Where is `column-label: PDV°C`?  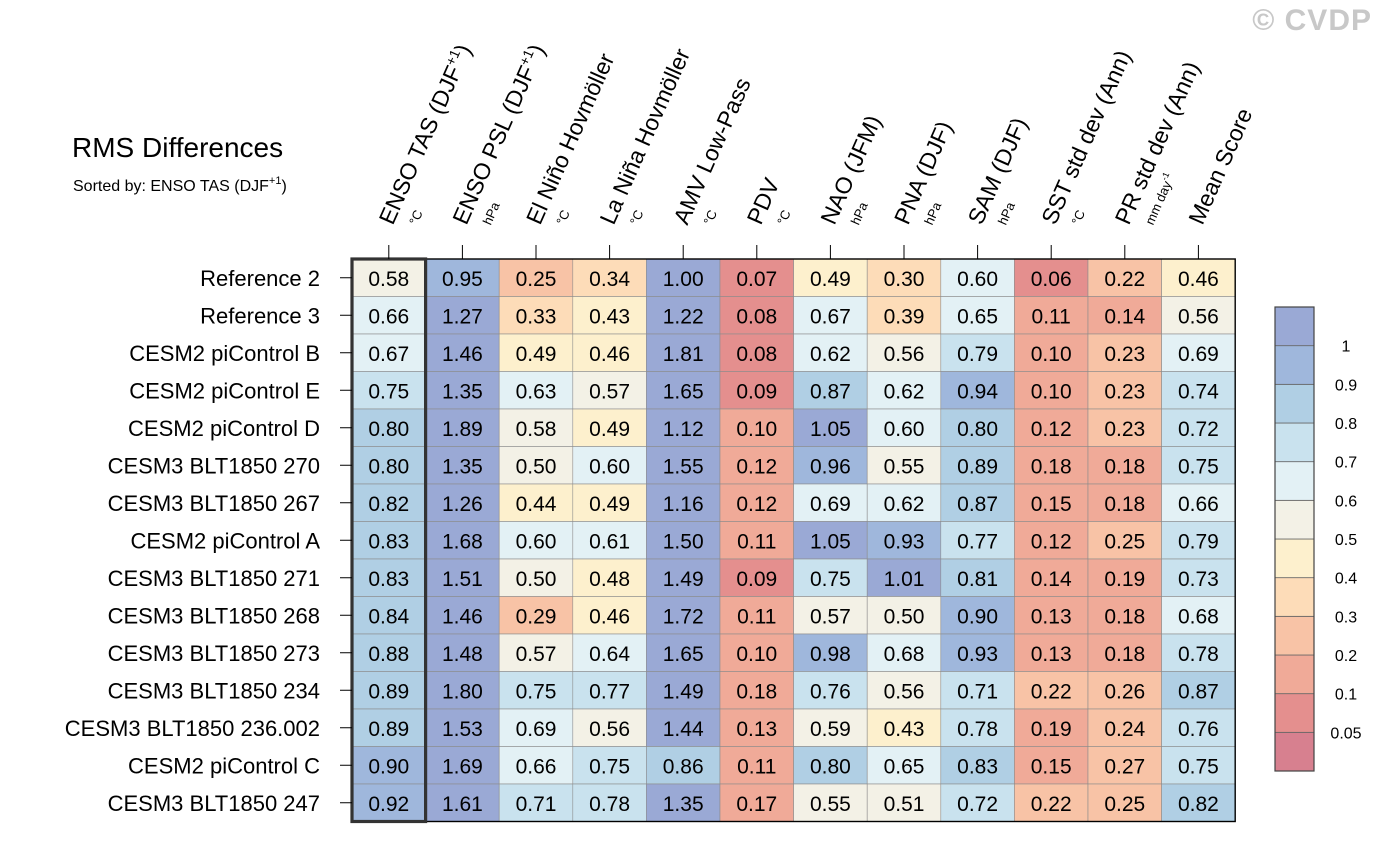
column-label: PDV°C is located at coordinates (768, 201).